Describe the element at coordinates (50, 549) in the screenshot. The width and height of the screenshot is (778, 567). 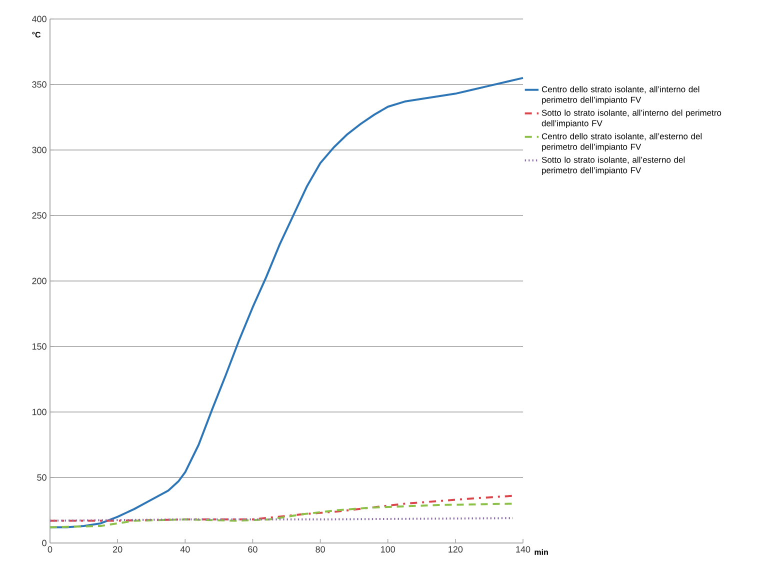
I see `x-tick-label: 0` at that location.